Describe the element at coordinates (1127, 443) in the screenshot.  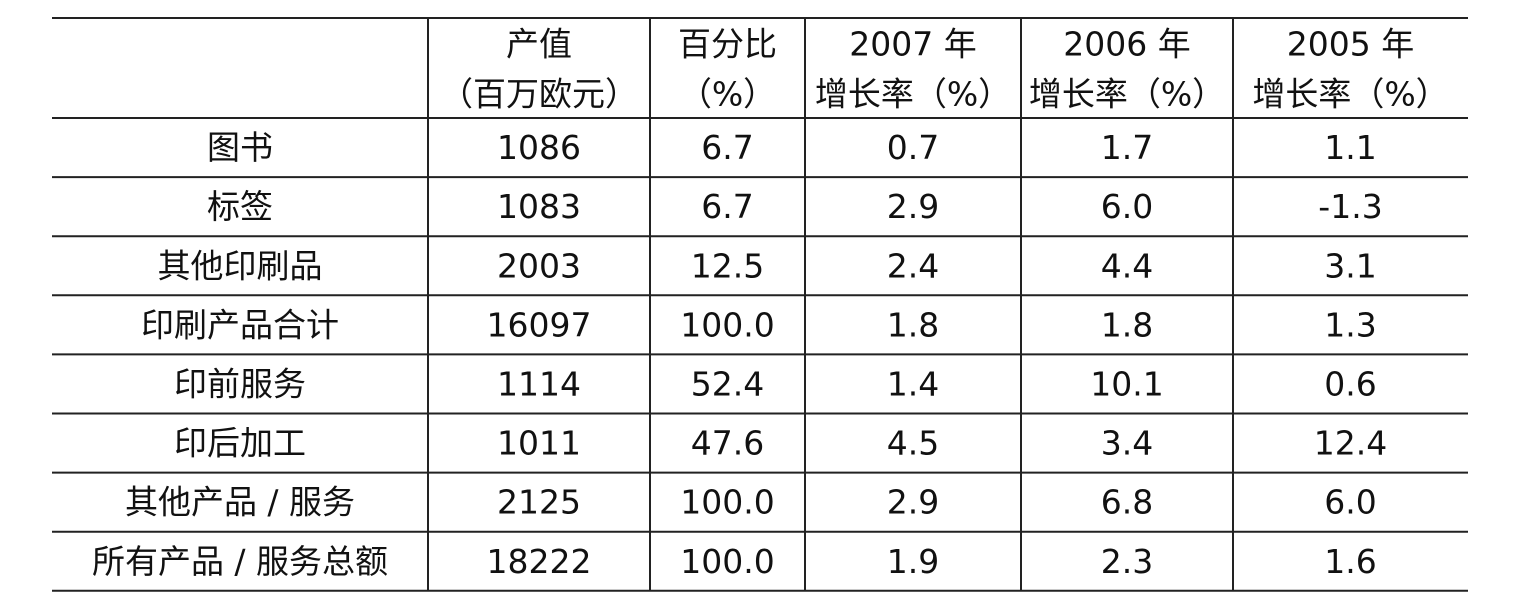
I see `cell: 3.4` at that location.